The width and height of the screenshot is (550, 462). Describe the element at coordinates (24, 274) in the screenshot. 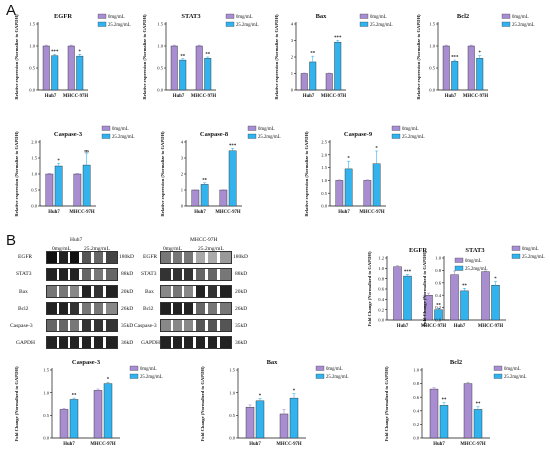

I see `blot-huh7-protein-stat3: STAT3` at that location.